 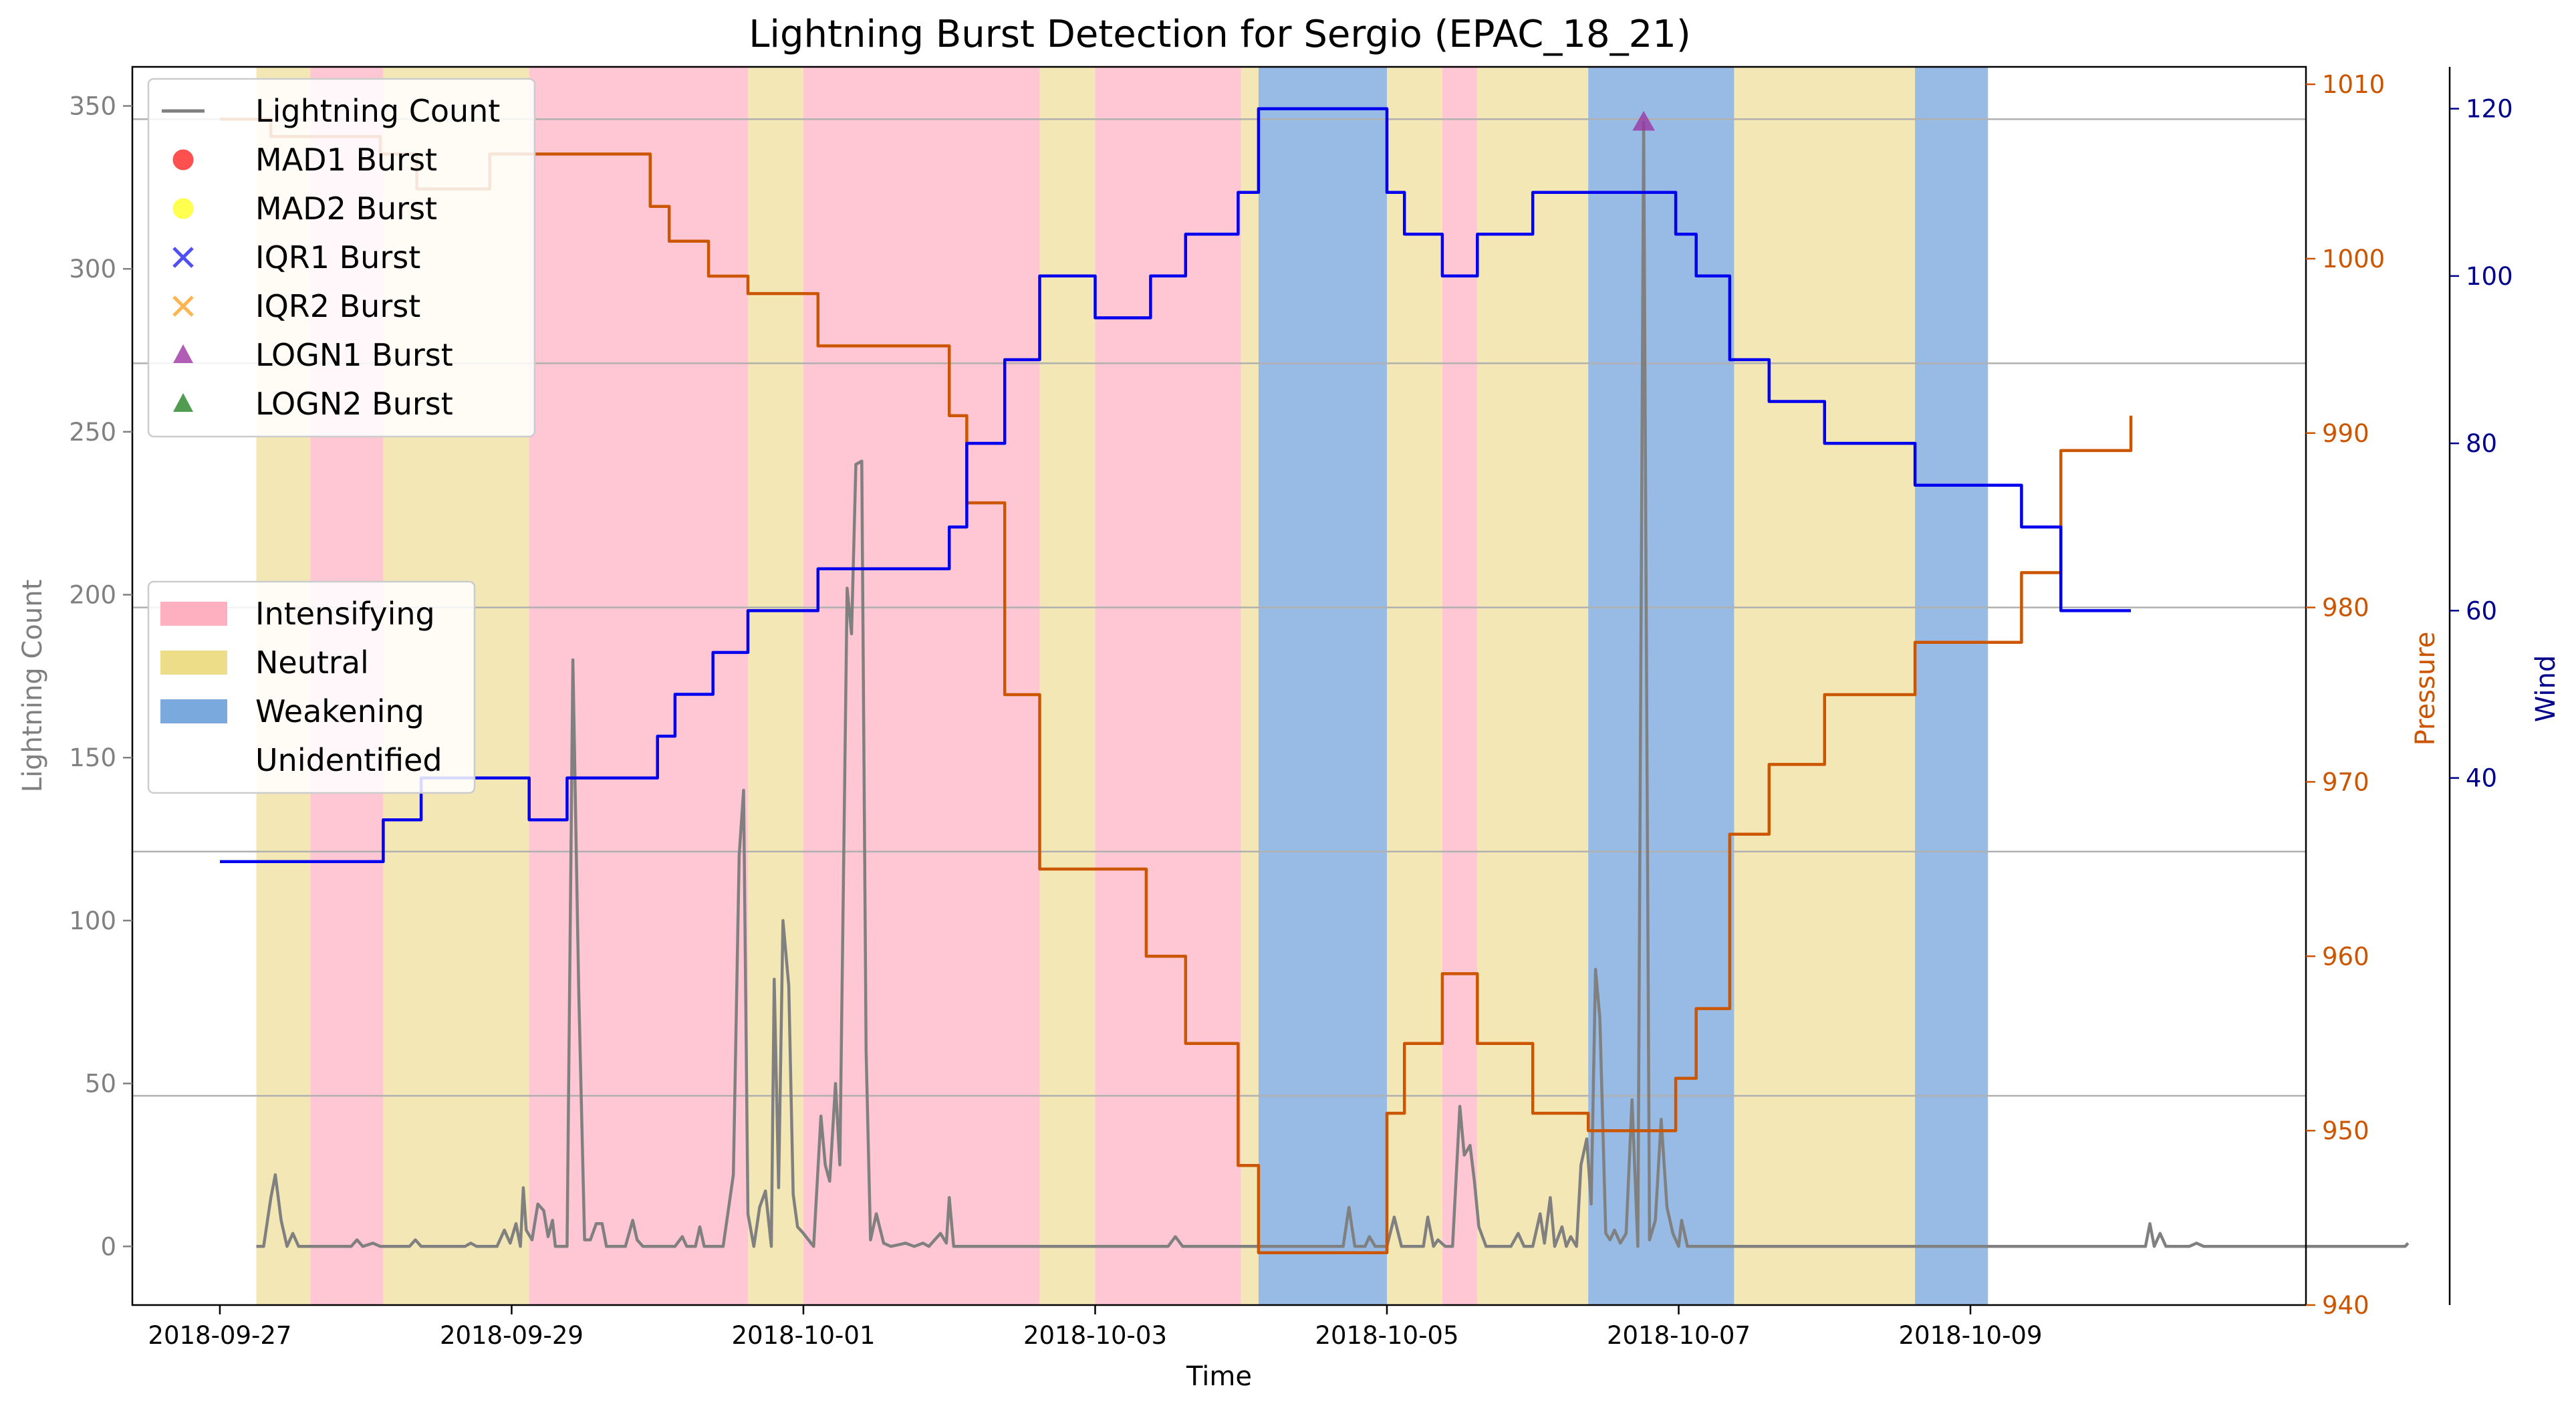 What do you see at coordinates (312, 663) in the screenshot?
I see `legend-label: Neutral` at bounding box center [312, 663].